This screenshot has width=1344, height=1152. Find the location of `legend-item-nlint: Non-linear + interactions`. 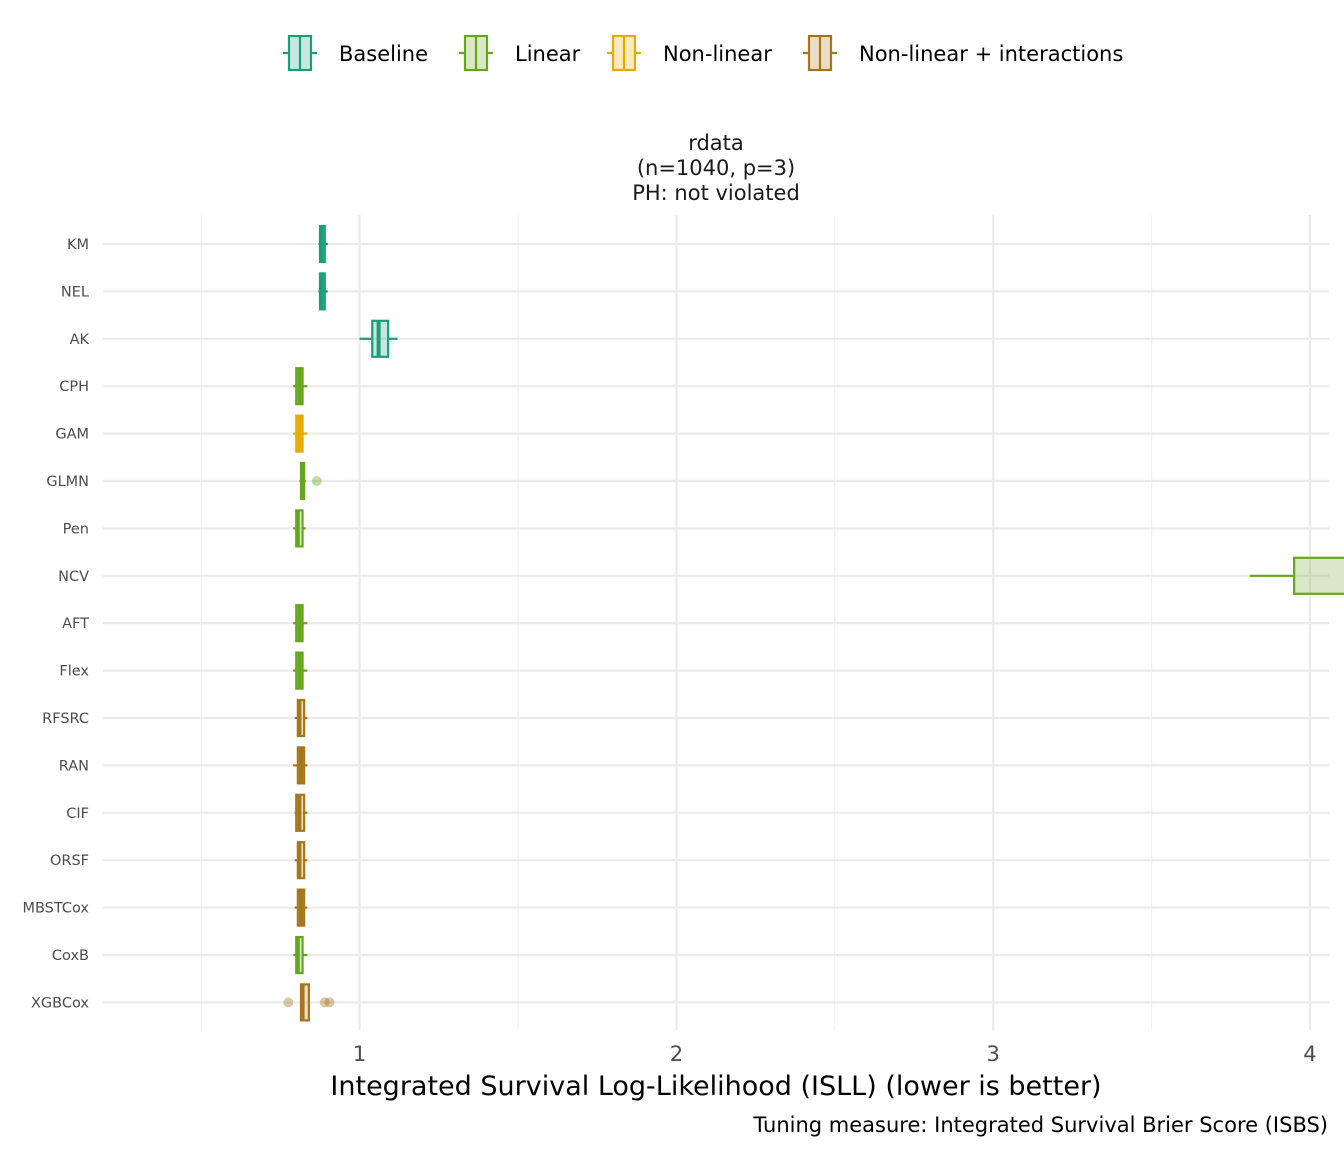

legend-item-nlint: Non-linear + interactions is located at coordinates (963, 53).